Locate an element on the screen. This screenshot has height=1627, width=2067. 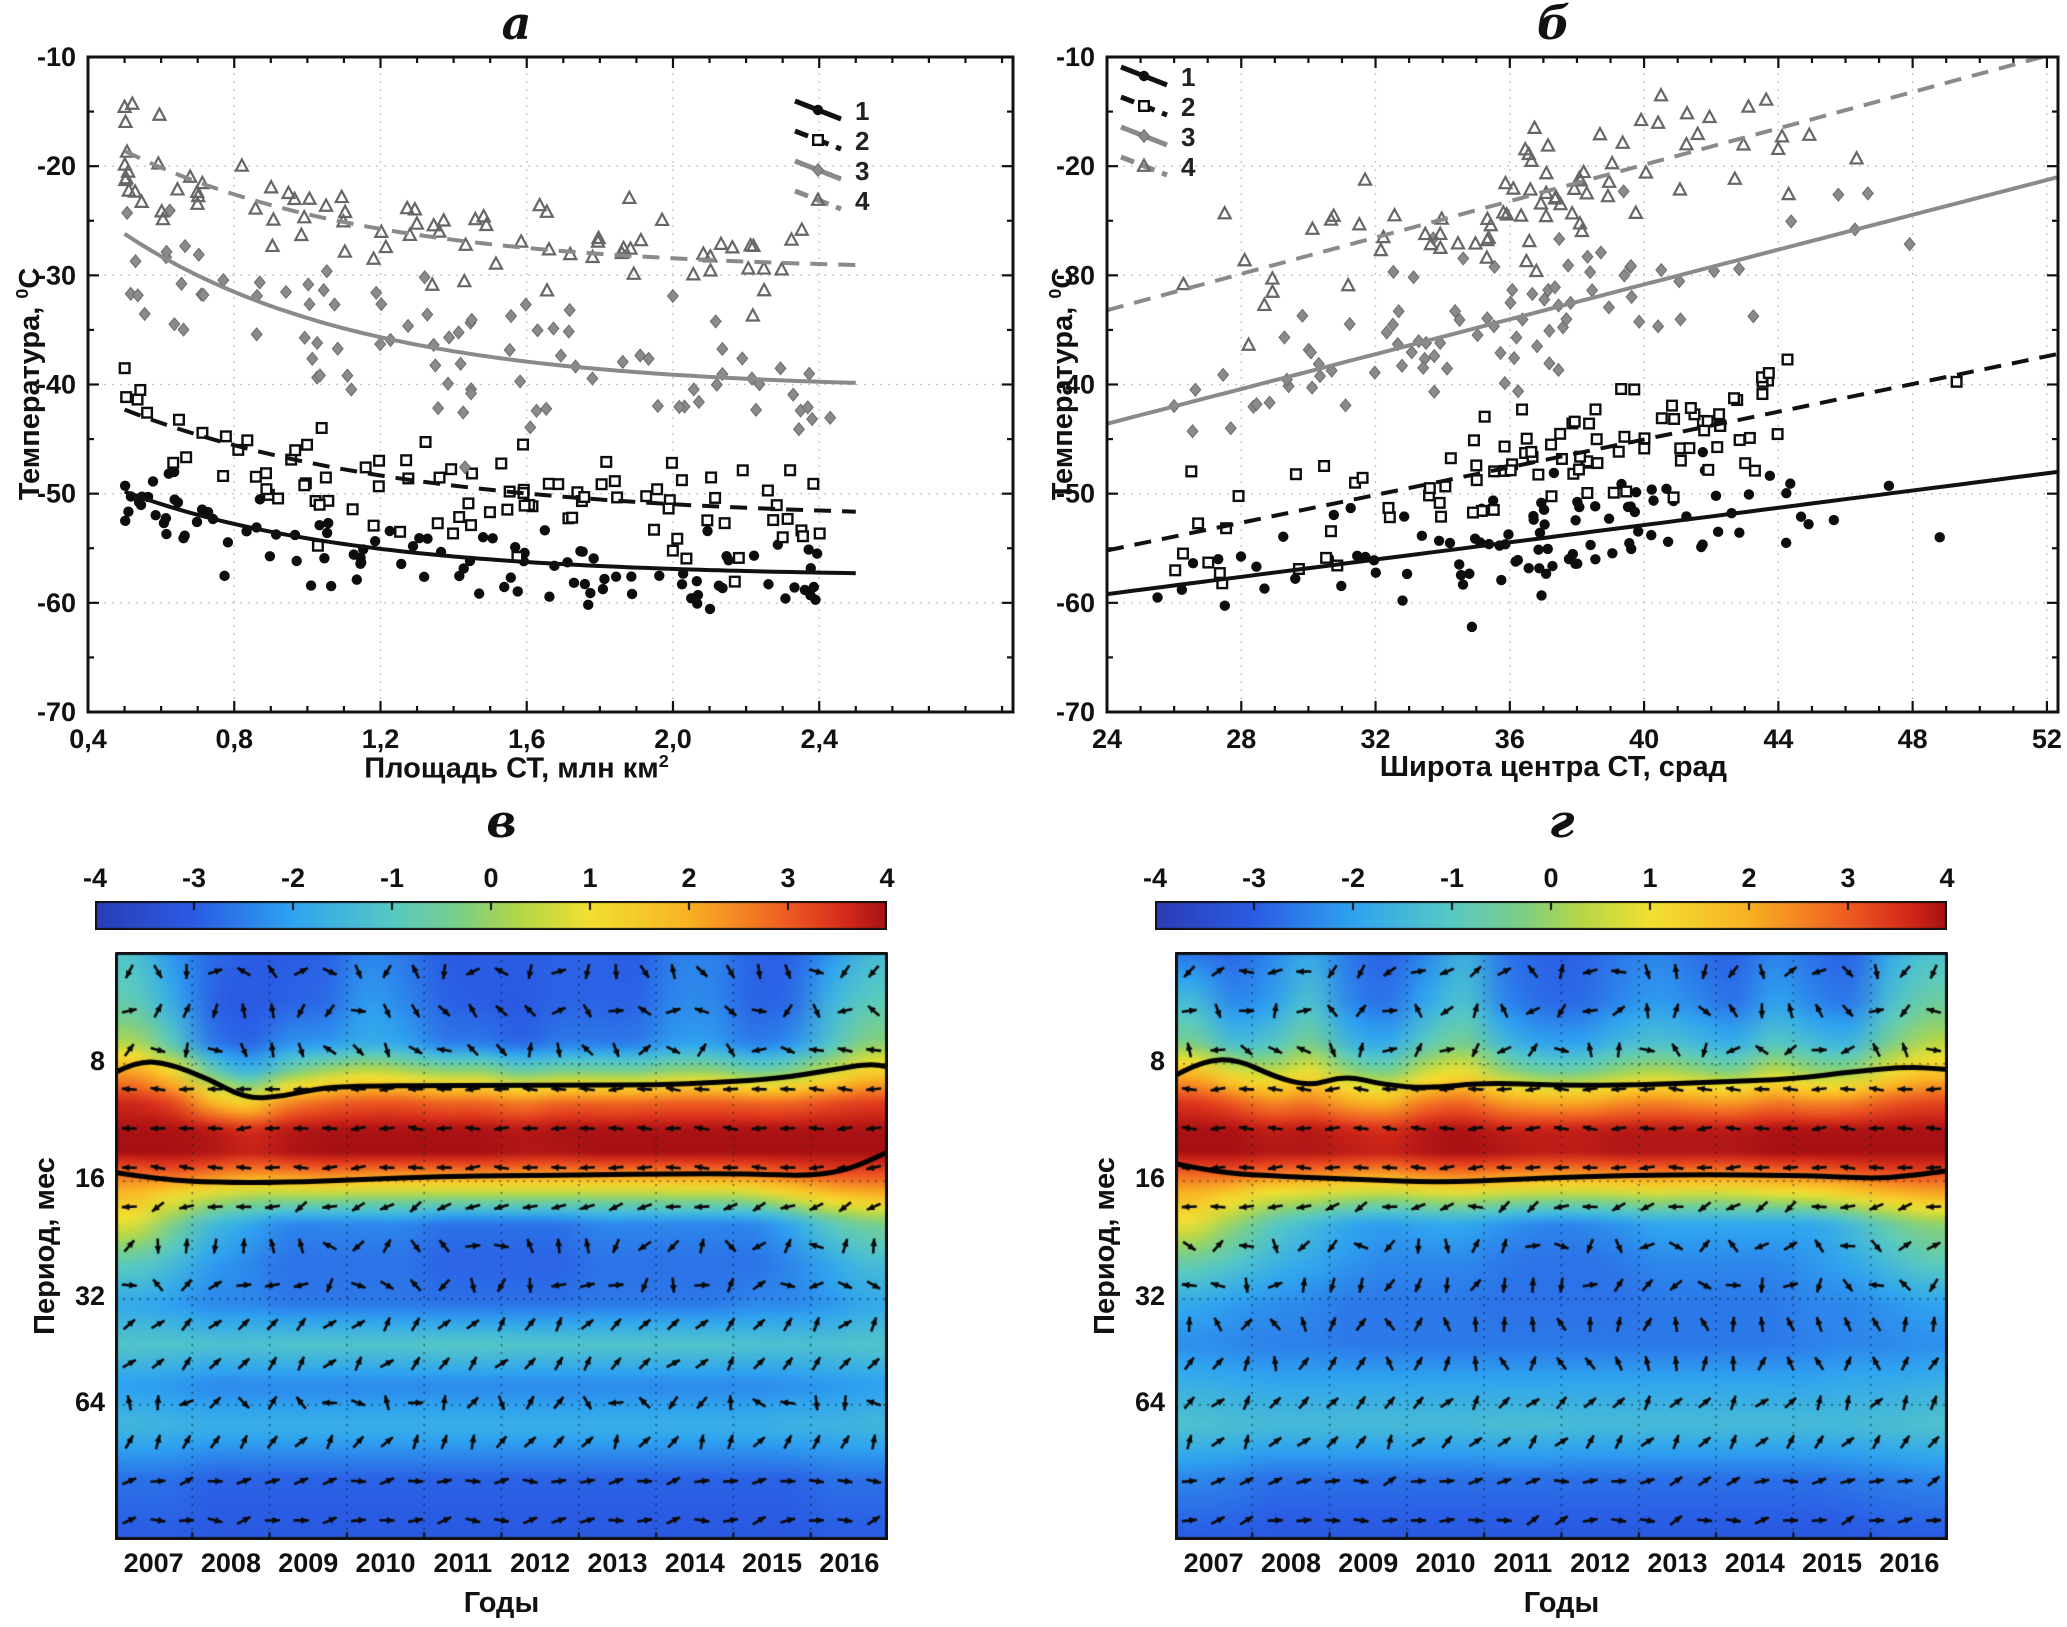
x-tick-label: 52 is located at coordinates (2047, 739).